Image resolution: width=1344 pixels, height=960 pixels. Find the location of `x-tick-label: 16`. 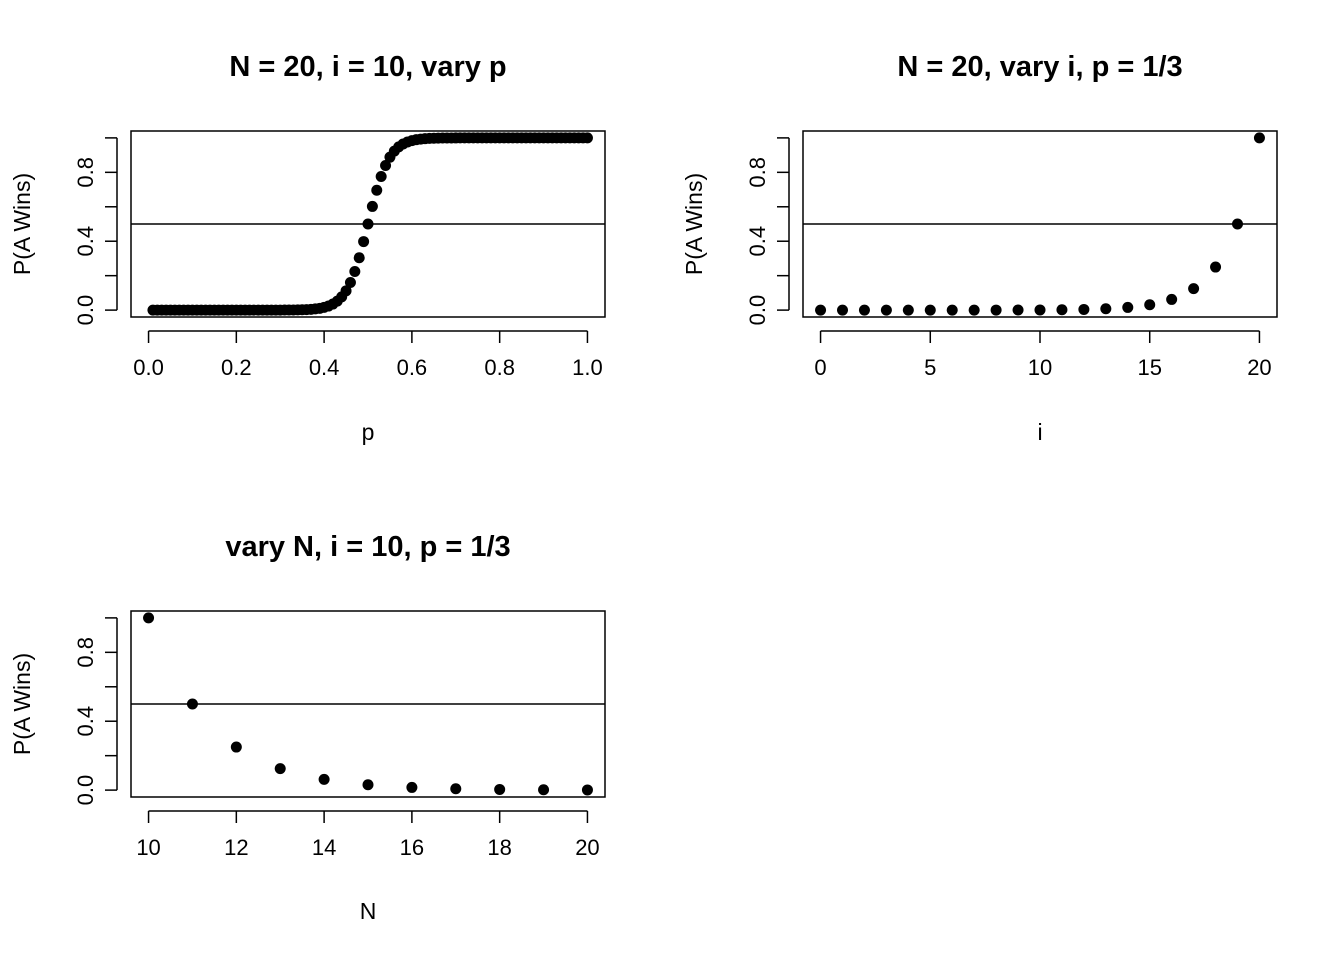

x-tick-label: 16 is located at coordinates (412, 847).